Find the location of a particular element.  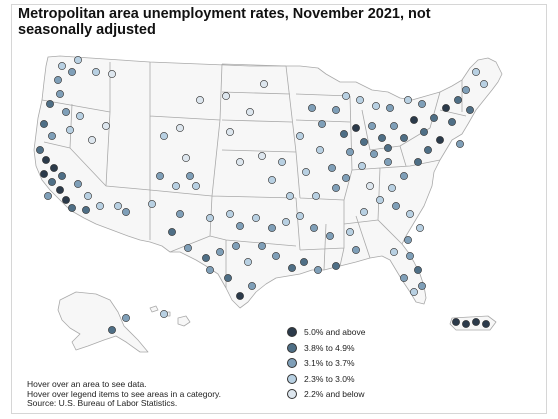

legend-item-3-1-to-3-7: 3.1% to 3.7% is located at coordinates (352, 363).